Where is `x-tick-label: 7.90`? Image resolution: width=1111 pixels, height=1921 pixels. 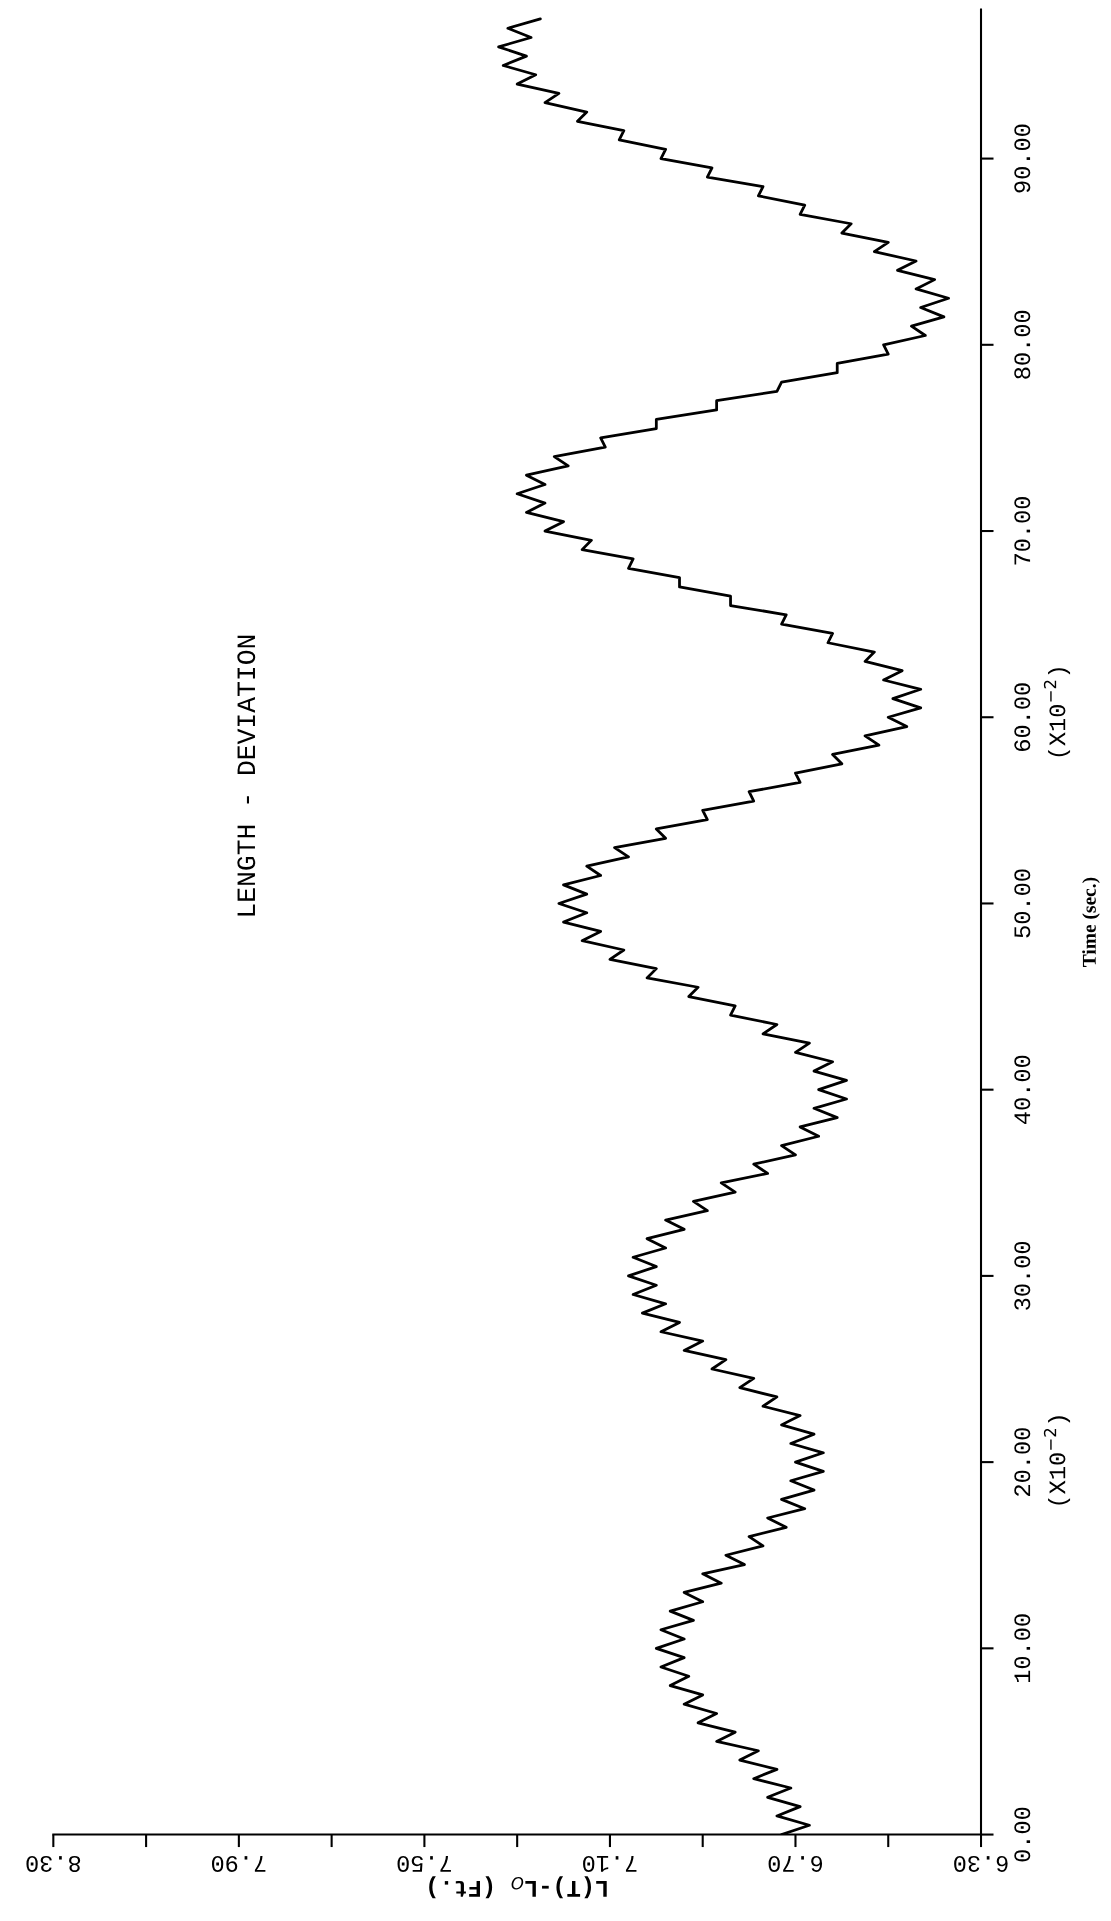 x-tick-label: 7.90 is located at coordinates (238, 1863).